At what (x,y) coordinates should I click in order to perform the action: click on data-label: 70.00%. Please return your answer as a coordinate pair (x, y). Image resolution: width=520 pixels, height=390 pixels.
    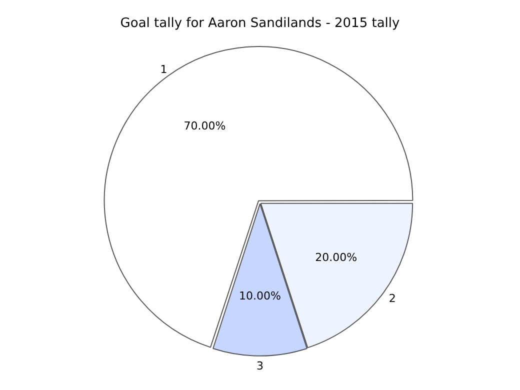
    Looking at the image, I should click on (205, 126).